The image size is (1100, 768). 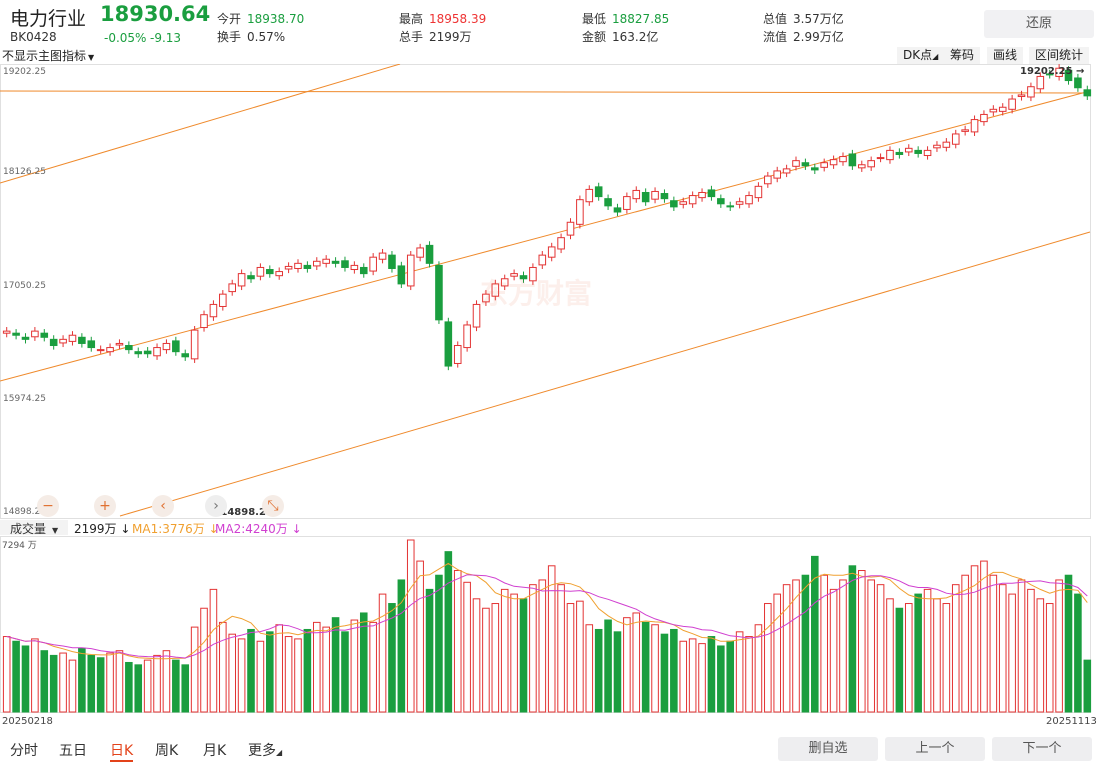 What do you see at coordinates (215, 751) in the screenshot?
I see `tab-monthly-k: 月K` at bounding box center [215, 751].